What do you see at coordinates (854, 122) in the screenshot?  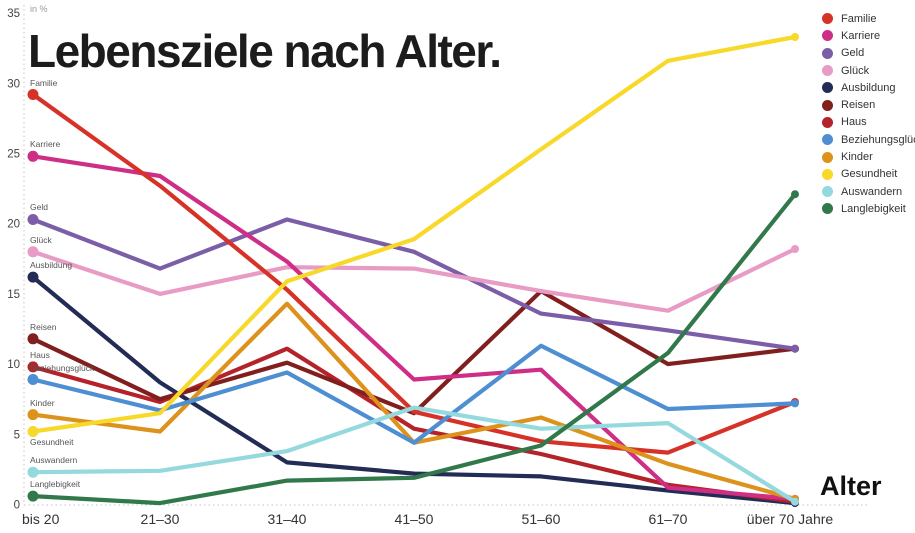 I see `legend-label: Haus` at bounding box center [854, 122].